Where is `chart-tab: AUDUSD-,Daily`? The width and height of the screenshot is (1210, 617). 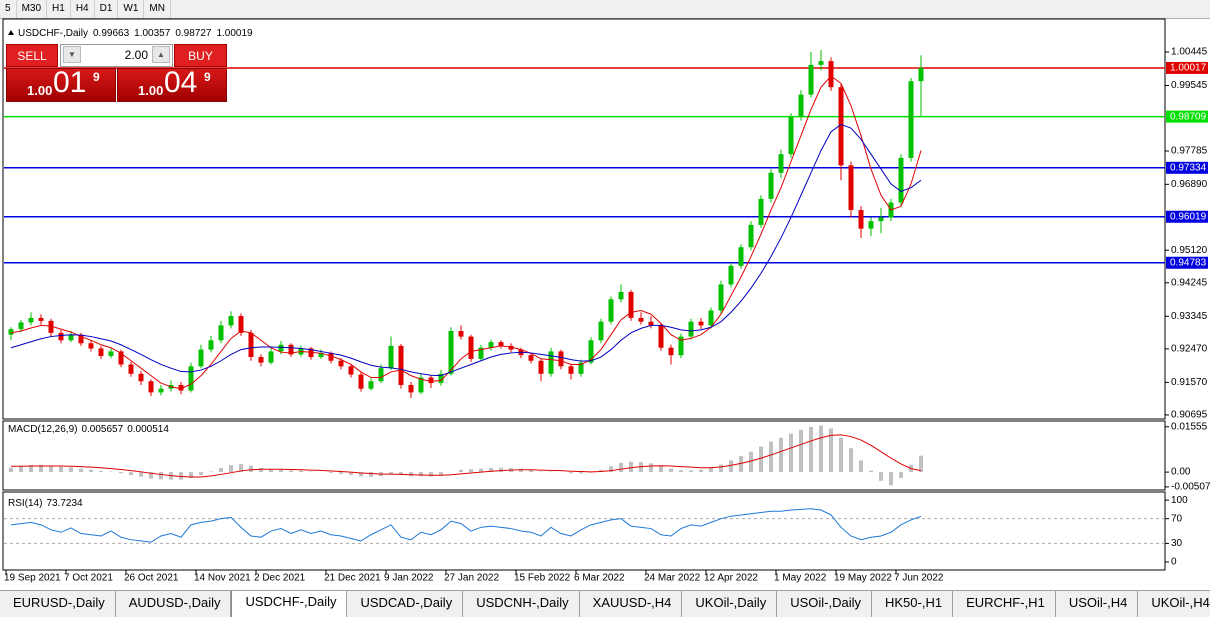 chart-tab: AUDUSD-,Daily is located at coordinates (174, 604).